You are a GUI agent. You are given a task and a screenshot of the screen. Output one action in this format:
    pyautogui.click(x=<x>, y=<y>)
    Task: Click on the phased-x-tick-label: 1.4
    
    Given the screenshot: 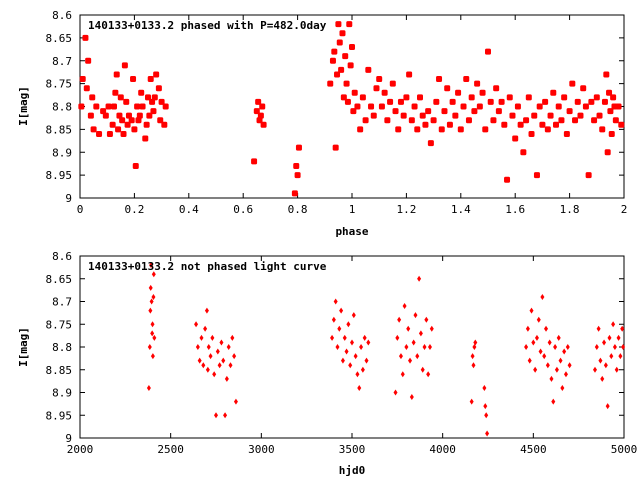 What is the action you would take?
    pyautogui.click(x=461, y=209)
    